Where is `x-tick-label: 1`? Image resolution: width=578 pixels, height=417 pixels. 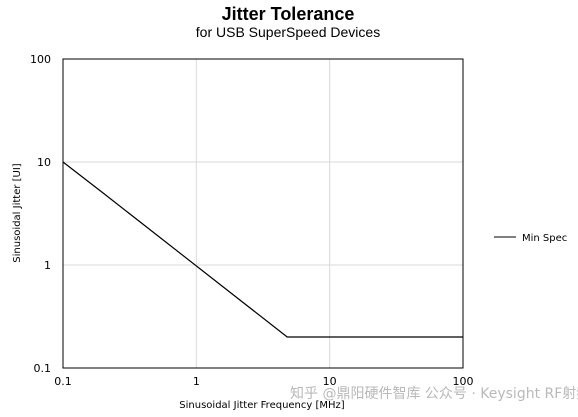
x-tick-label: 1 is located at coordinates (196, 381).